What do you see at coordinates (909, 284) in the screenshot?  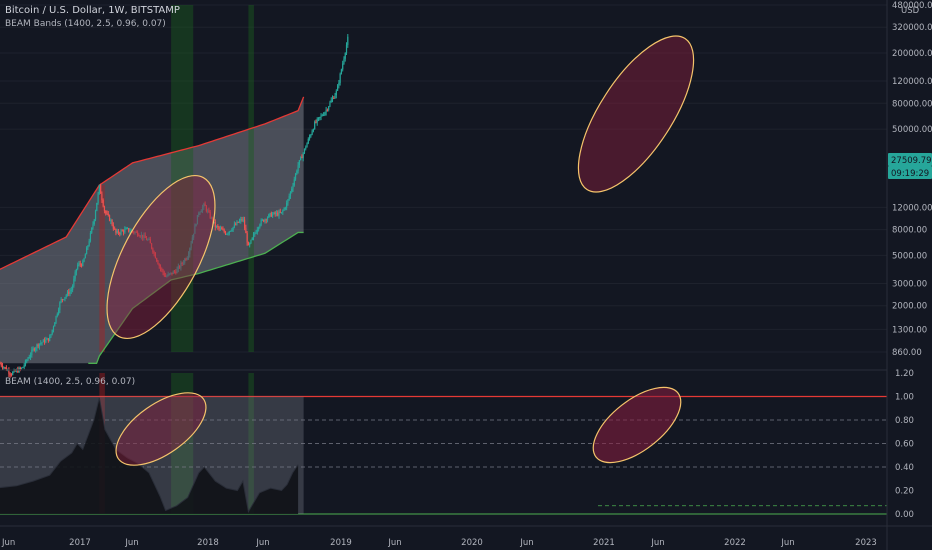 I see `price-tick-label: 3000.00` at bounding box center [909, 284].